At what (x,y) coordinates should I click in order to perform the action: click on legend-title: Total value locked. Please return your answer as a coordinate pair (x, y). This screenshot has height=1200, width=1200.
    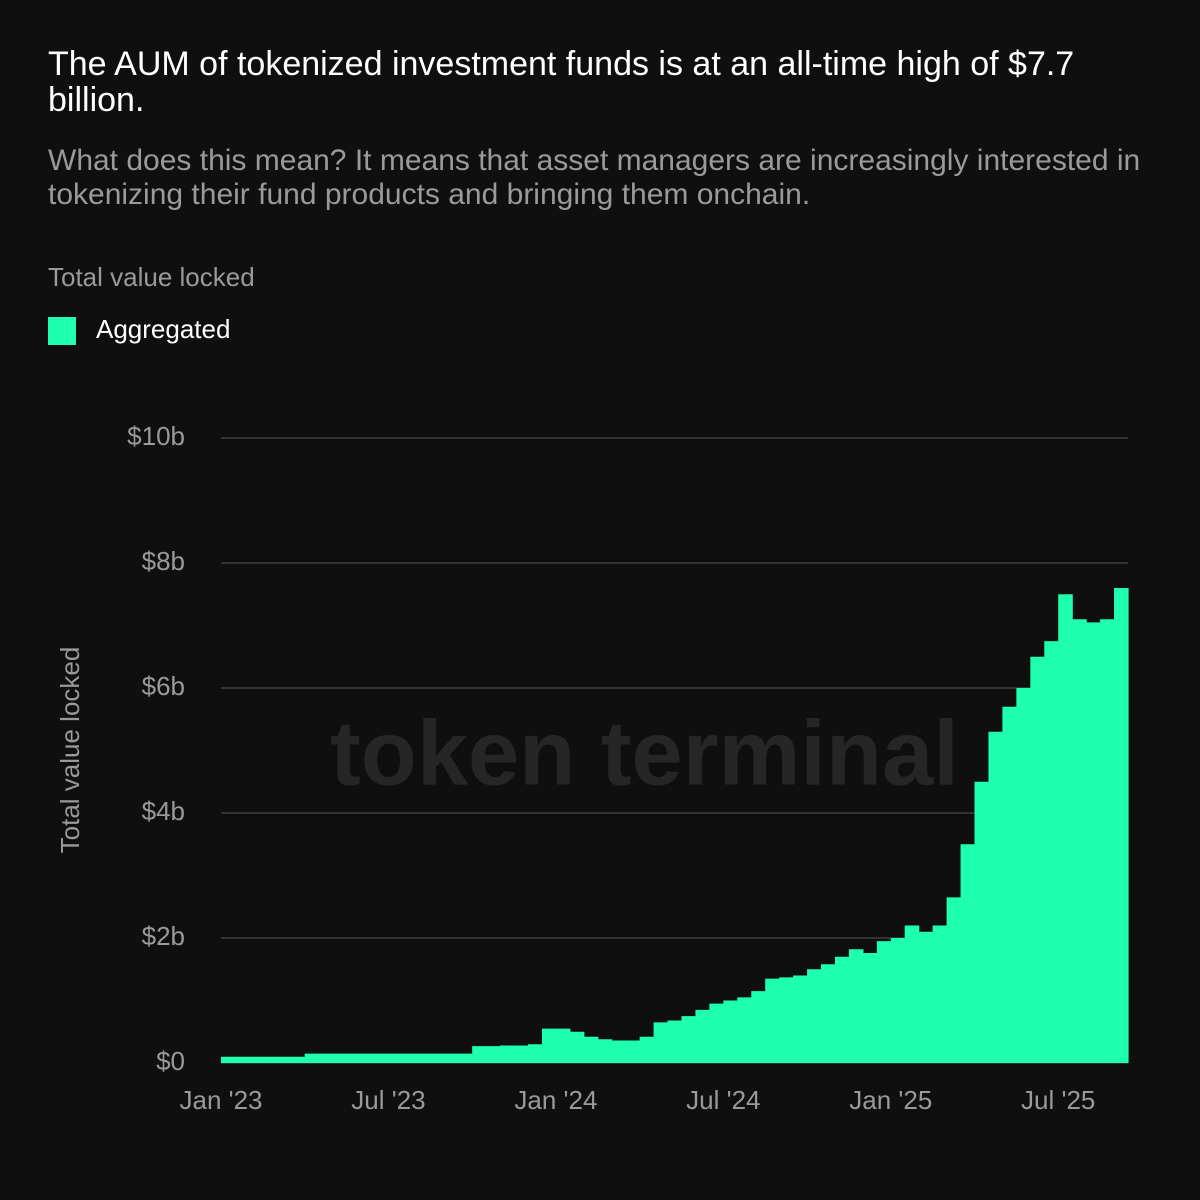
    Looking at the image, I should click on (151, 277).